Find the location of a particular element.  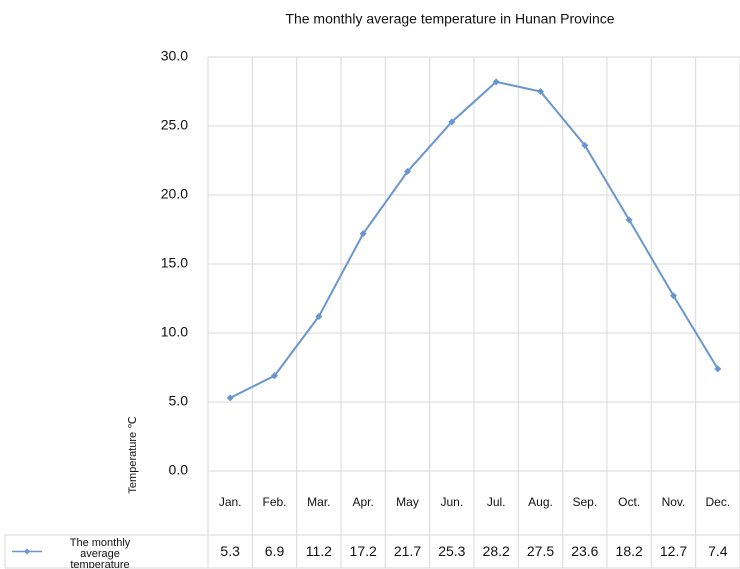

y-tick-label: 30.0 is located at coordinates (174, 56).